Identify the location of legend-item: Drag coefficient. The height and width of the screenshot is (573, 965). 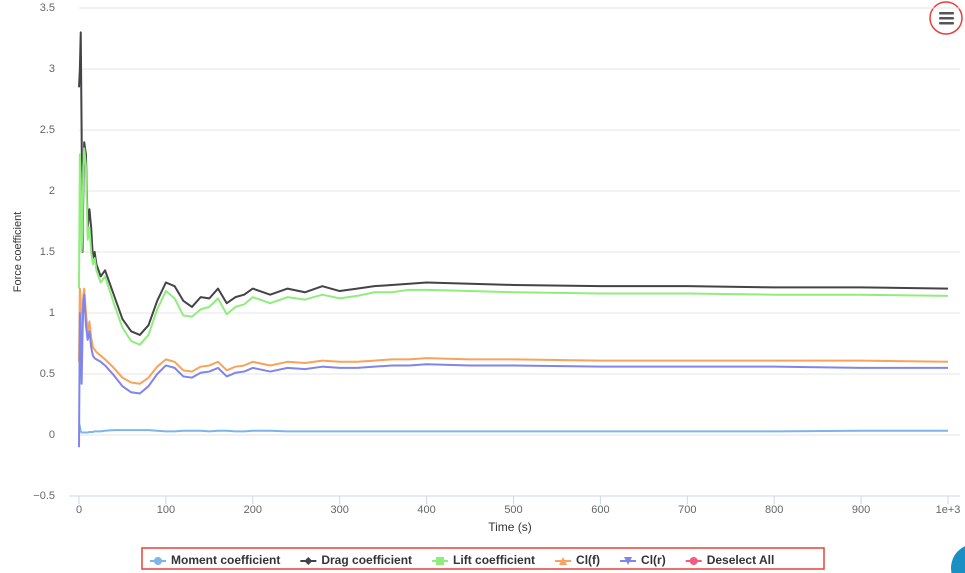
(356, 560).